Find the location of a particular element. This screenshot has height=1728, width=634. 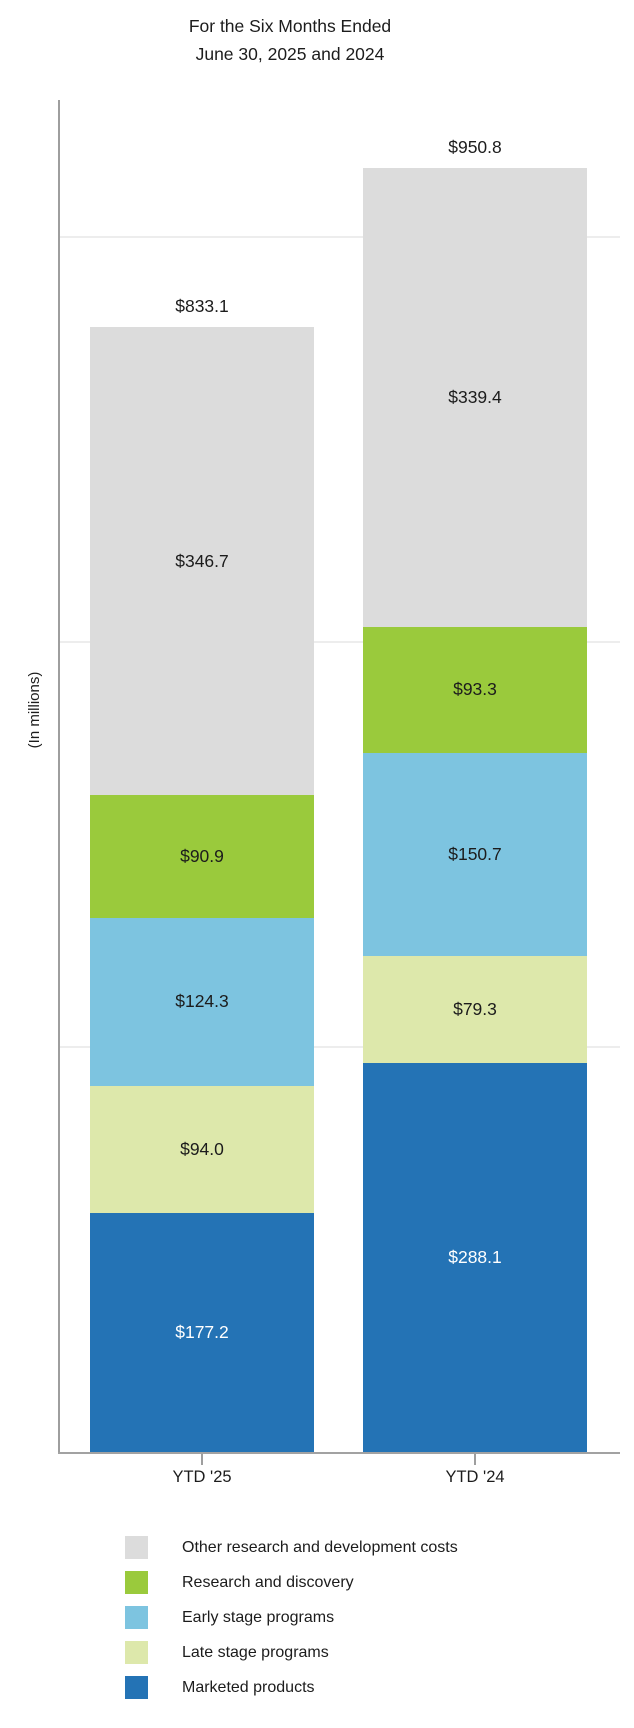

legend-row-early-stage-programs: Early stage programs is located at coordinates (291, 1617).